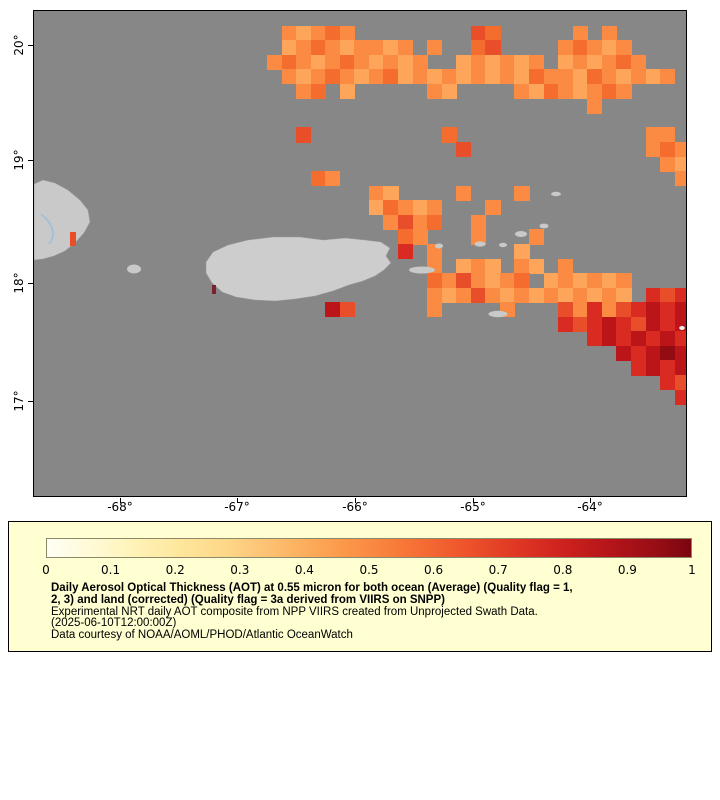 The height and width of the screenshot is (800, 720). I want to click on latitude-tick-label: 17°, so click(19, 401).